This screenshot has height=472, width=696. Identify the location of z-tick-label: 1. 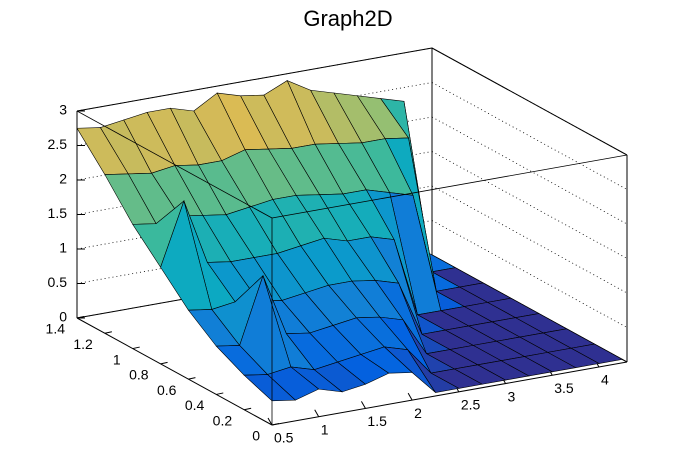
(63, 248).